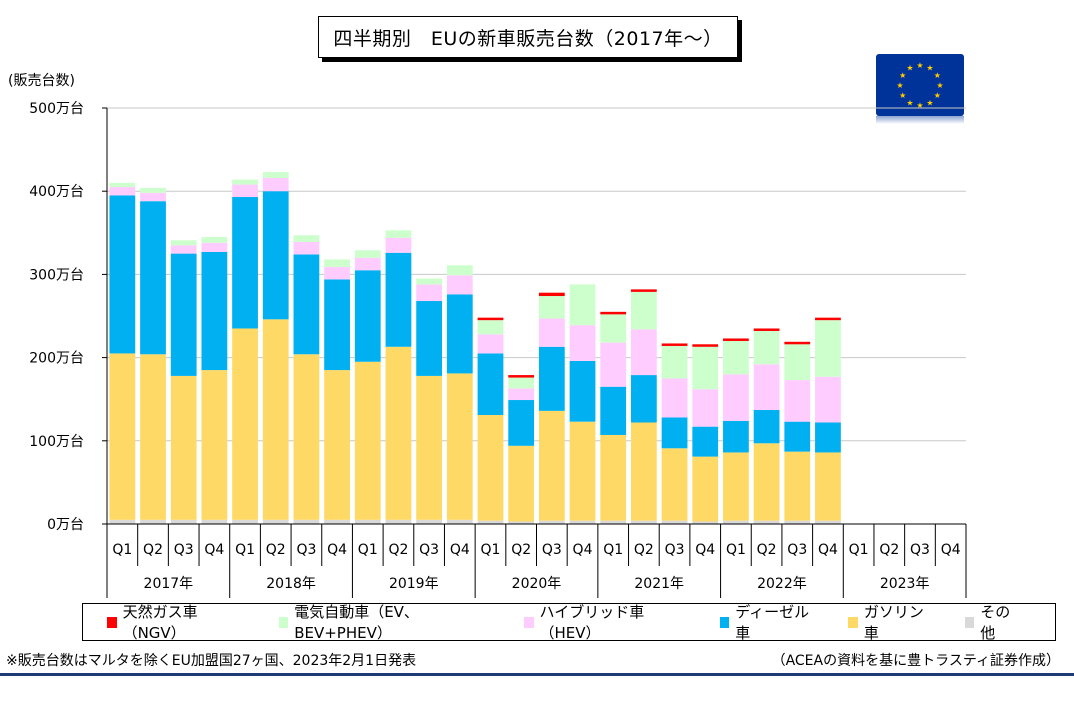 This screenshot has width=1074, height=707. Describe the element at coordinates (782, 584) in the screenshot. I see `year-label: 2022年` at that location.